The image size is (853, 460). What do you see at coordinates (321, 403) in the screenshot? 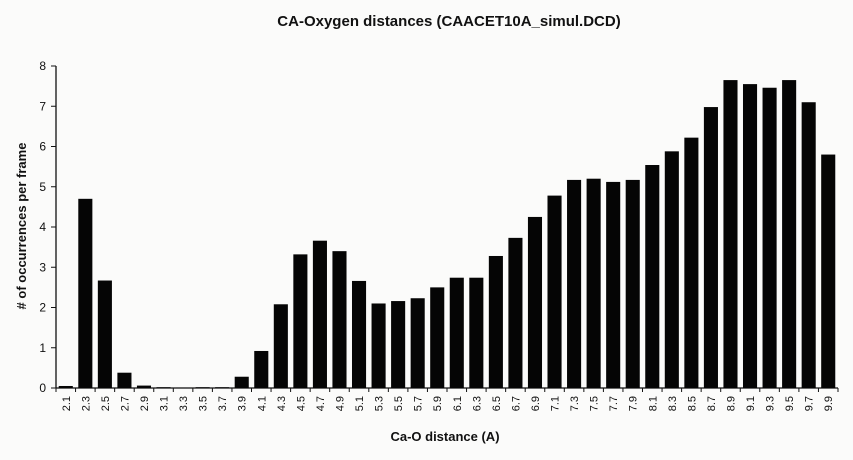
I see `x-tick-label: 4.7` at bounding box center [321, 403].